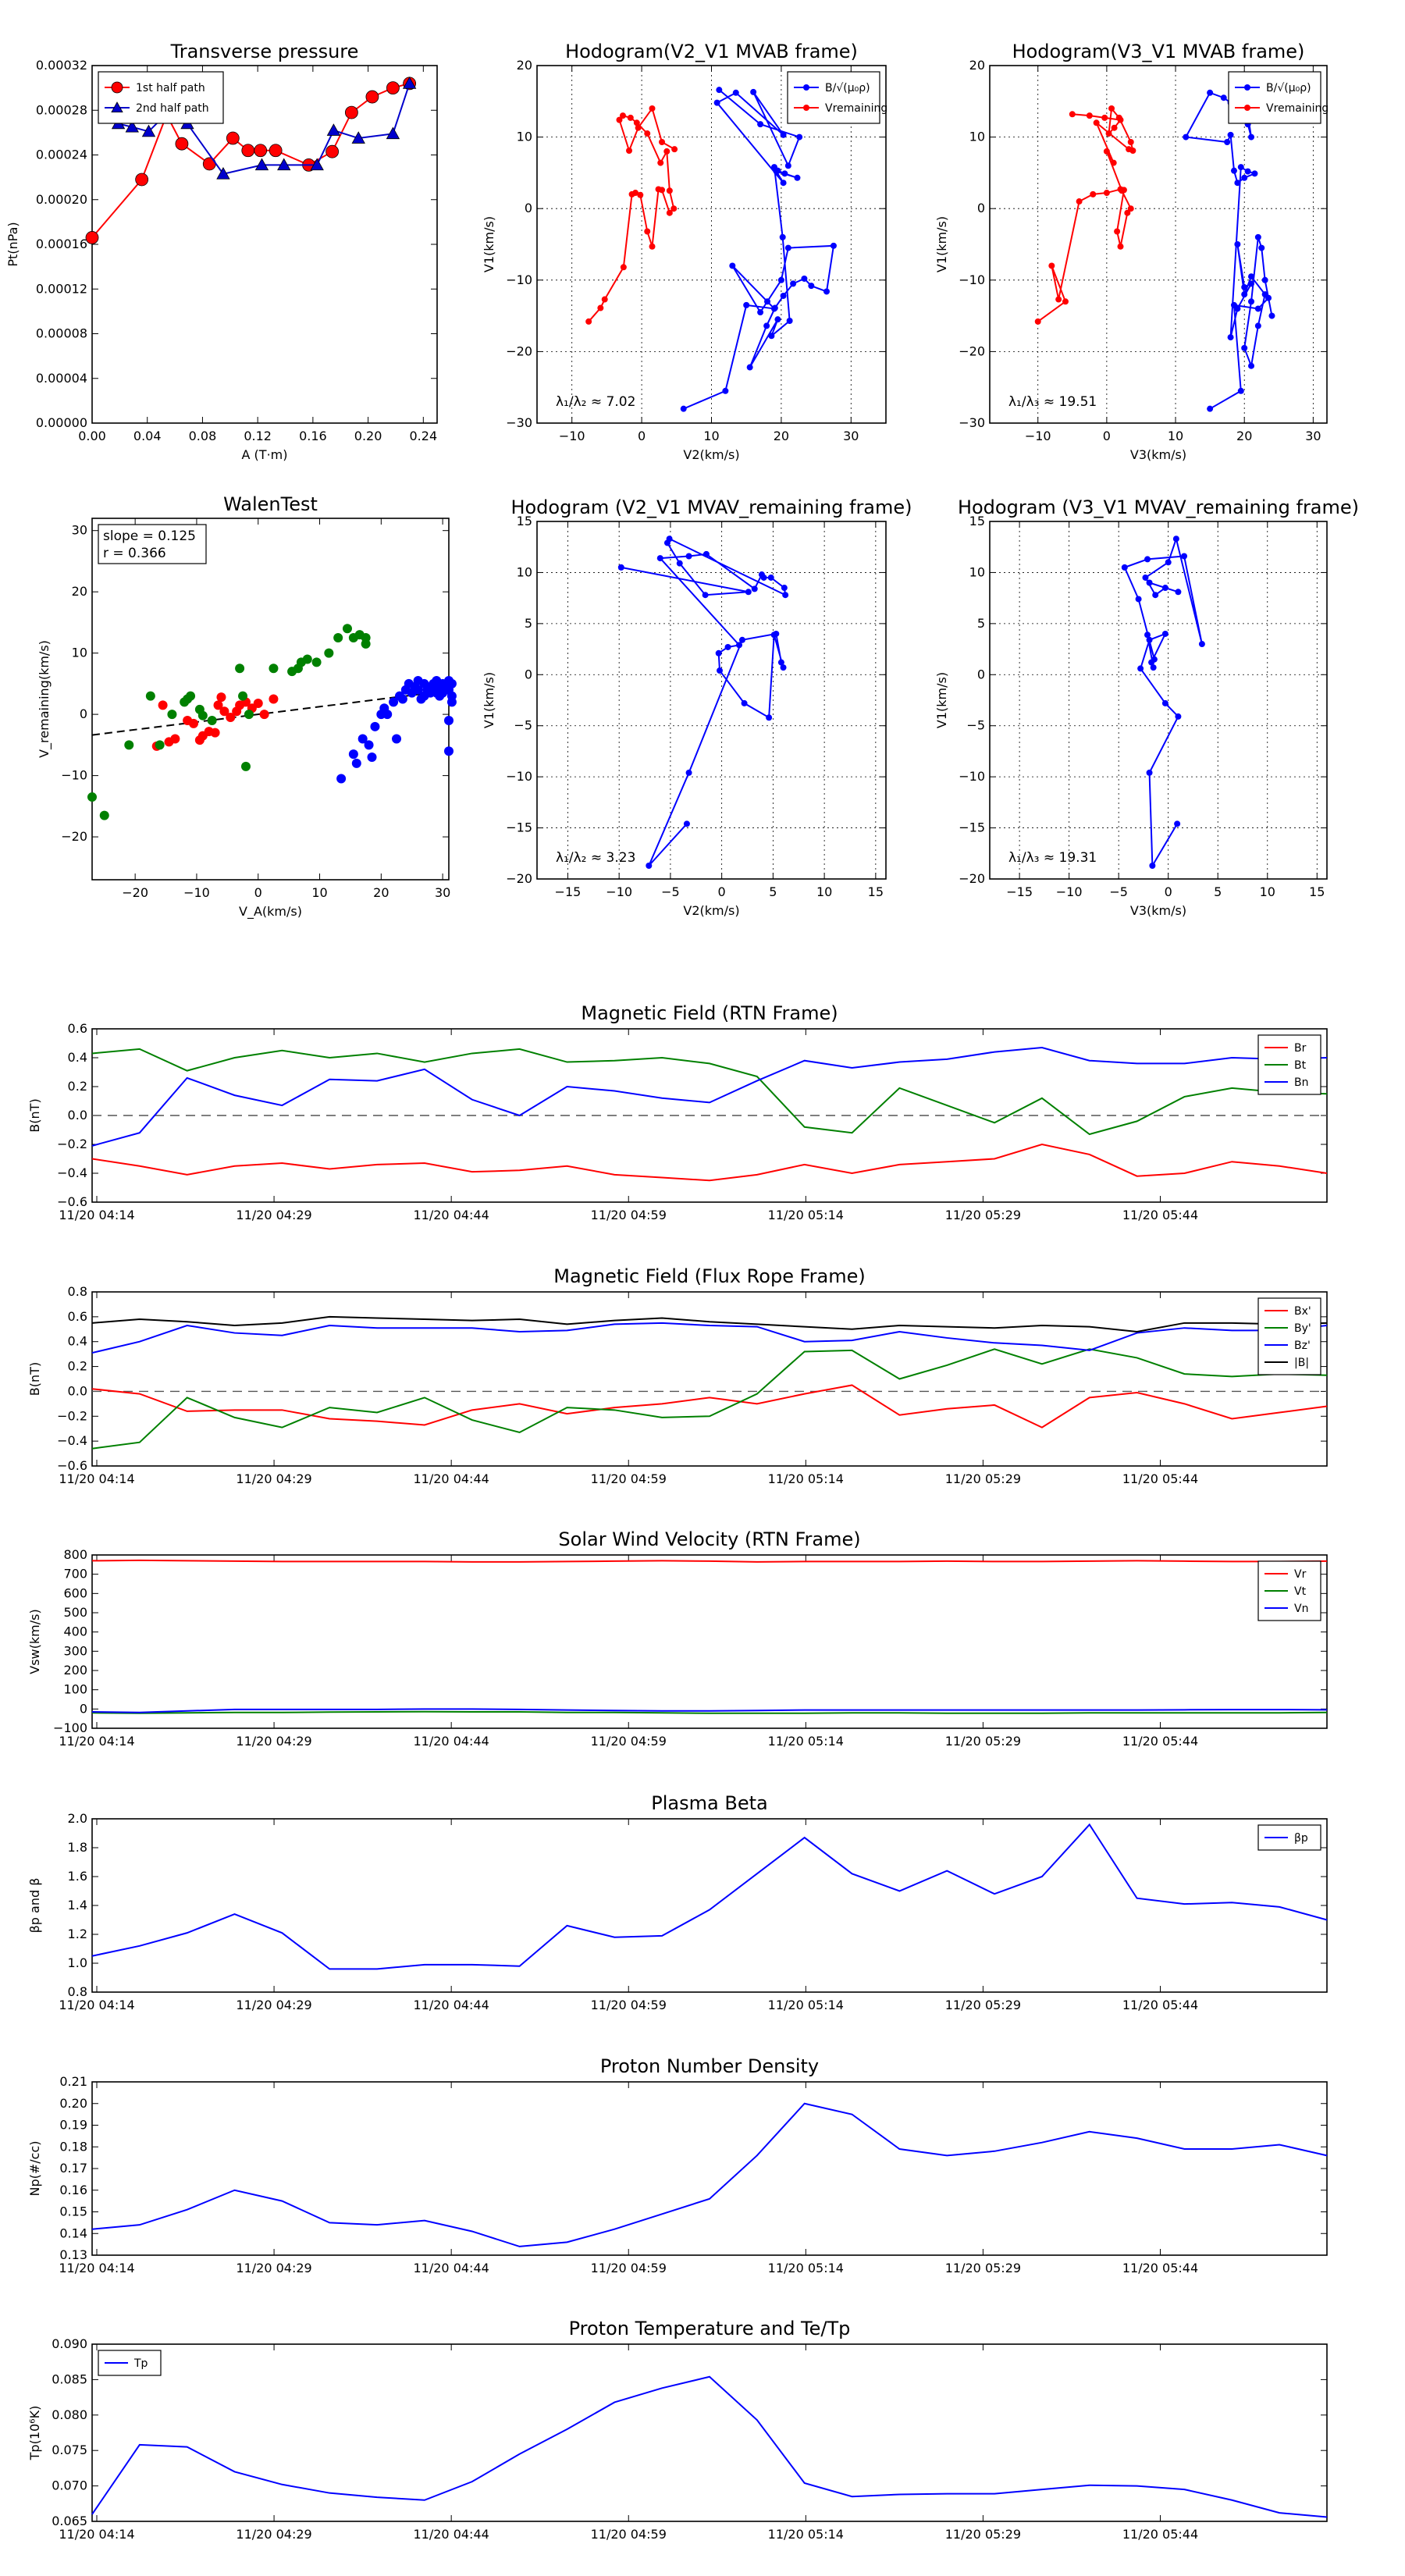 The image size is (1405, 2576). What do you see at coordinates (13, 244) in the screenshot?
I see `y-axis-label: Pt(nPa)` at bounding box center [13, 244].